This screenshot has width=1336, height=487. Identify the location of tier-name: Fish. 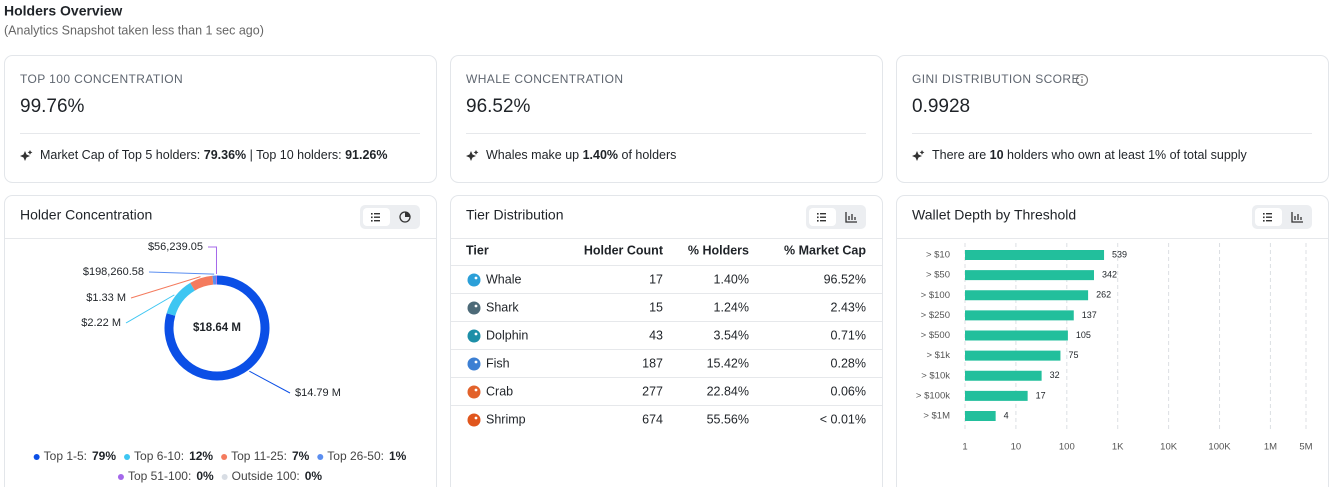
(498, 363).